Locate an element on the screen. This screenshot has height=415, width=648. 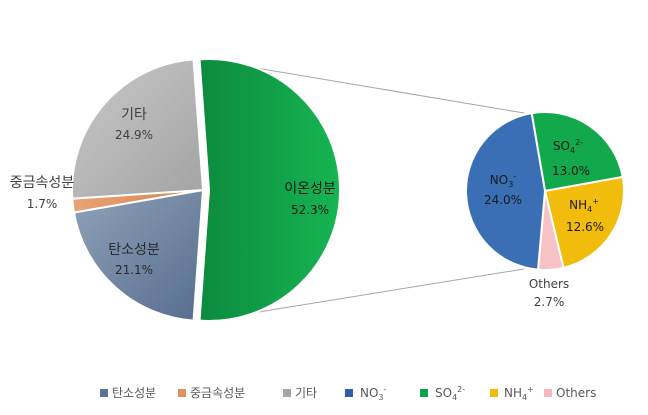
pie-slice-carbon is located at coordinates (138, 255).